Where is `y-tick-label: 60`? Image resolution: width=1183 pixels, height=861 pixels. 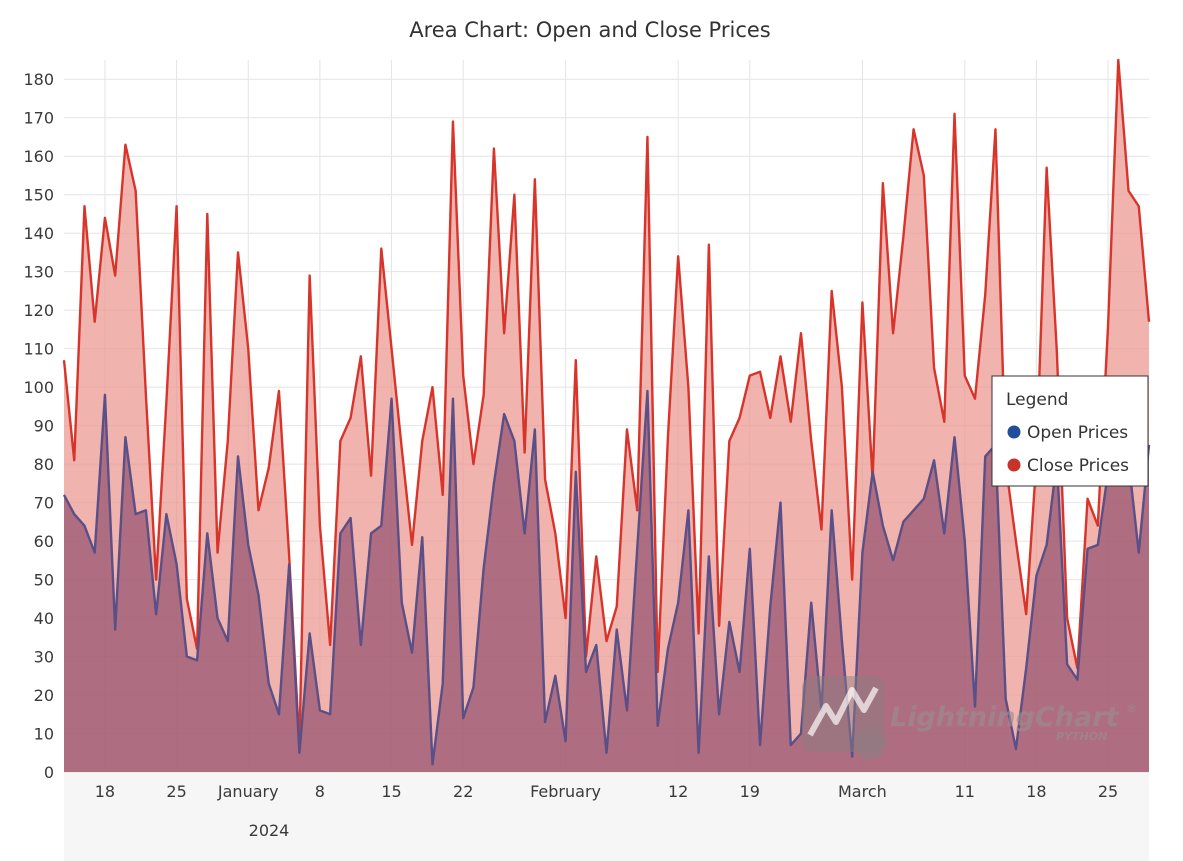 y-tick-label: 60 is located at coordinates (44, 541).